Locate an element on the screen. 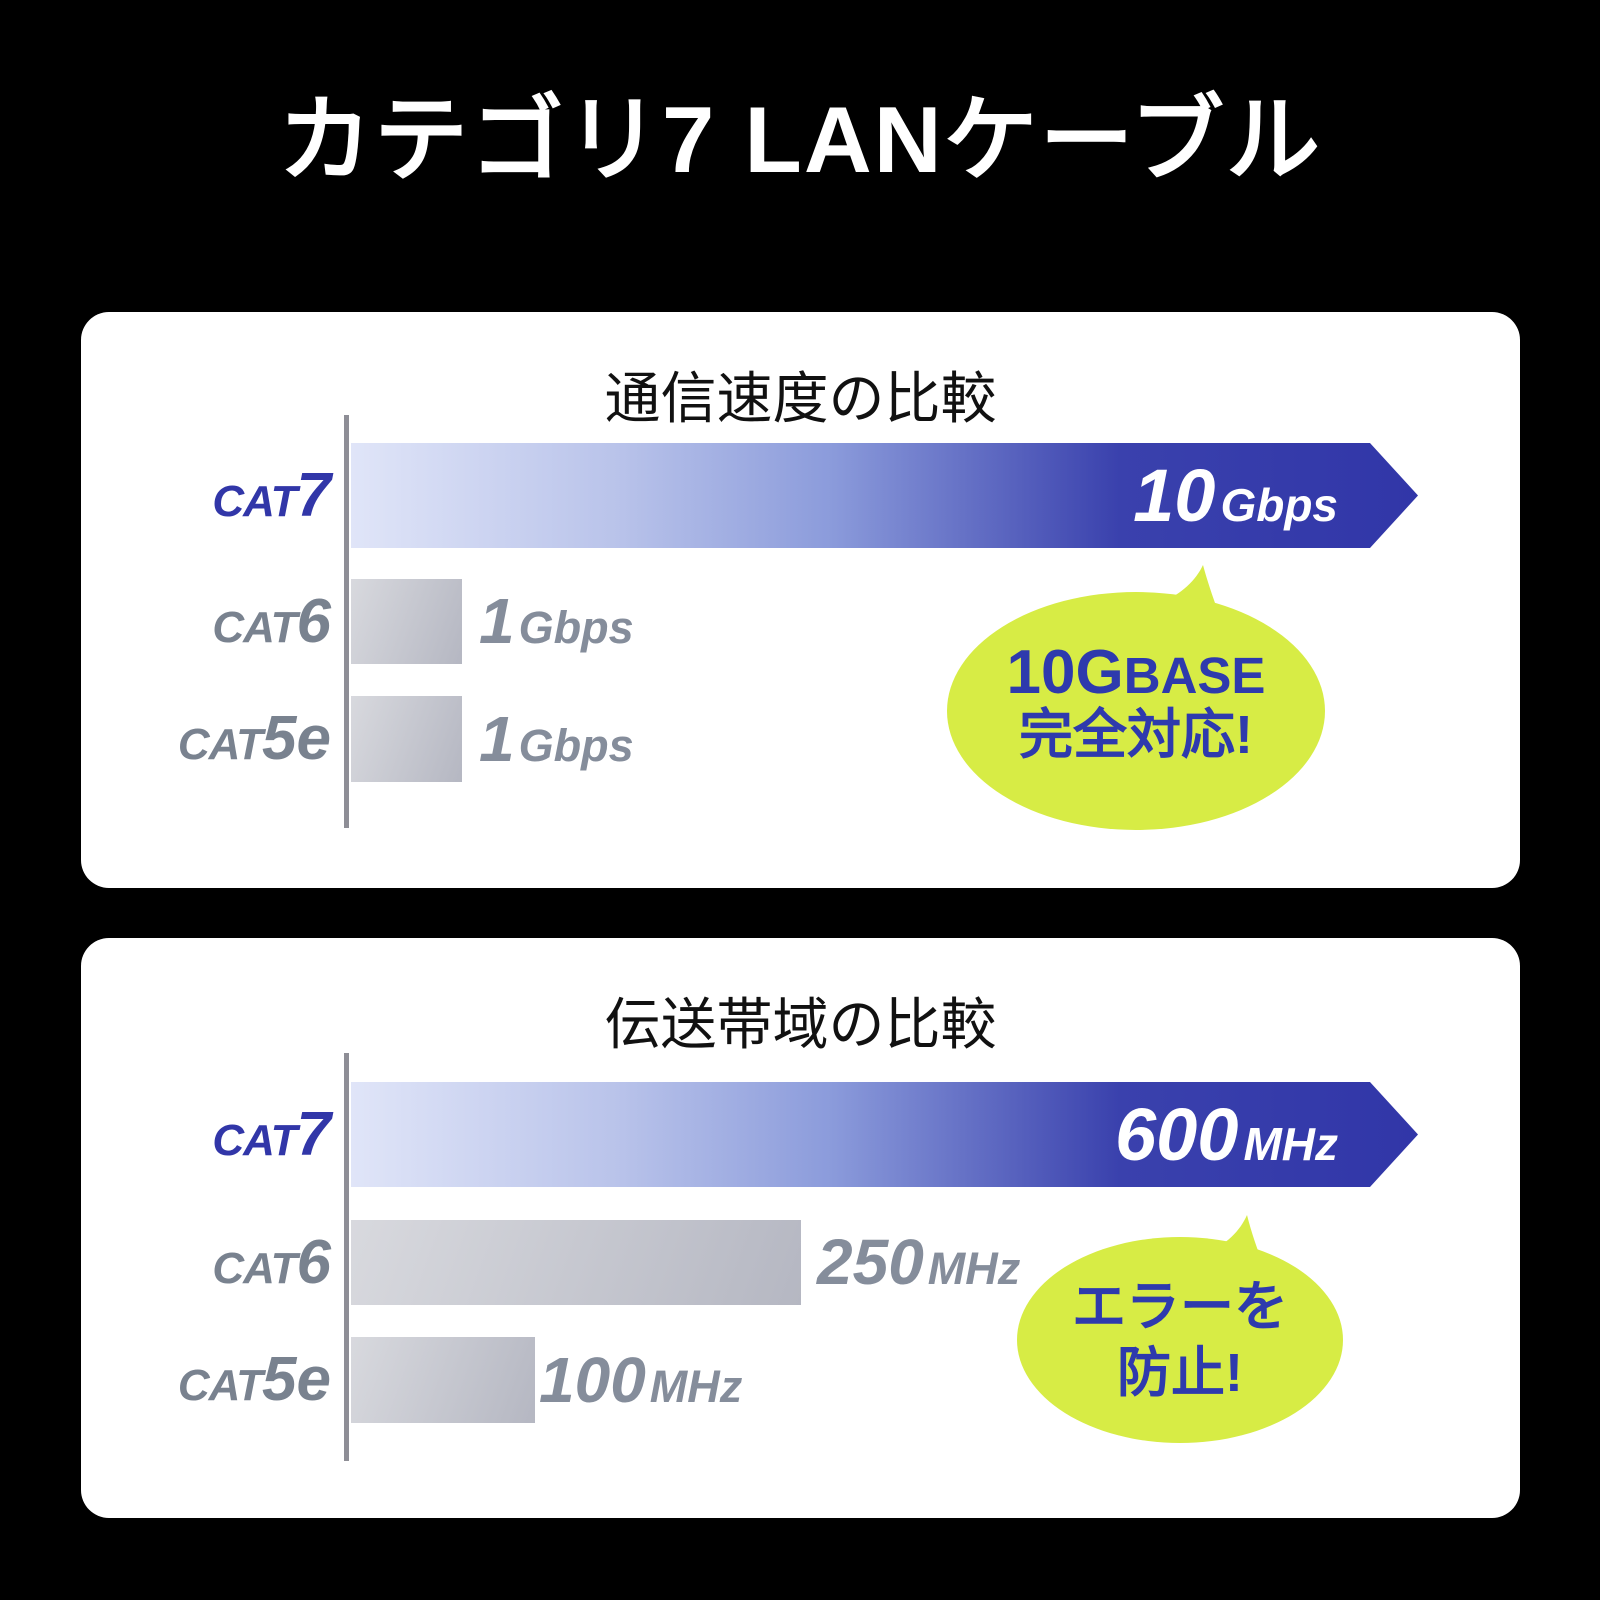 This screenshot has width=1600, height=1600. speed-value-cat6: 1Gbps is located at coordinates (556, 621).